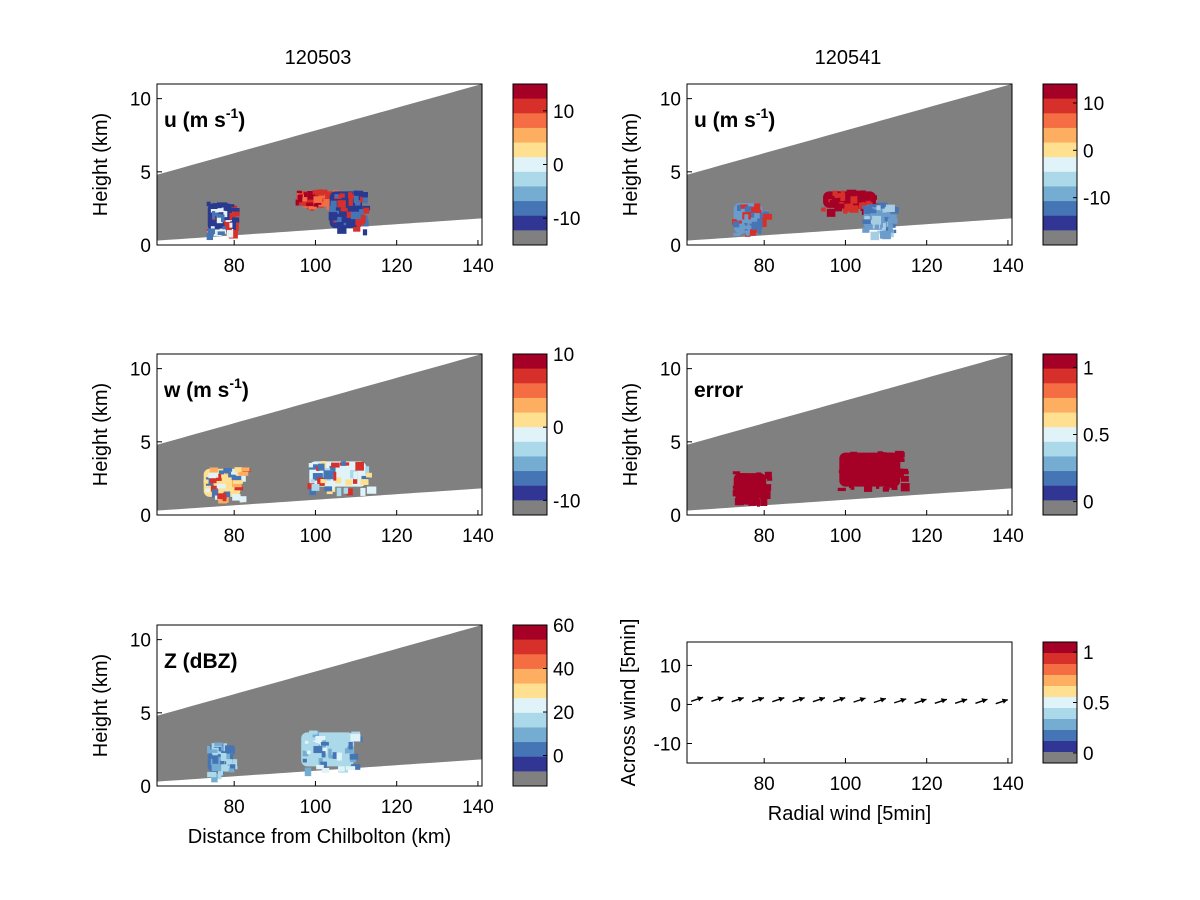 Image resolution: width=1200 pixels, height=900 pixels. I want to click on x-tick-label: 100, so click(846, 784).